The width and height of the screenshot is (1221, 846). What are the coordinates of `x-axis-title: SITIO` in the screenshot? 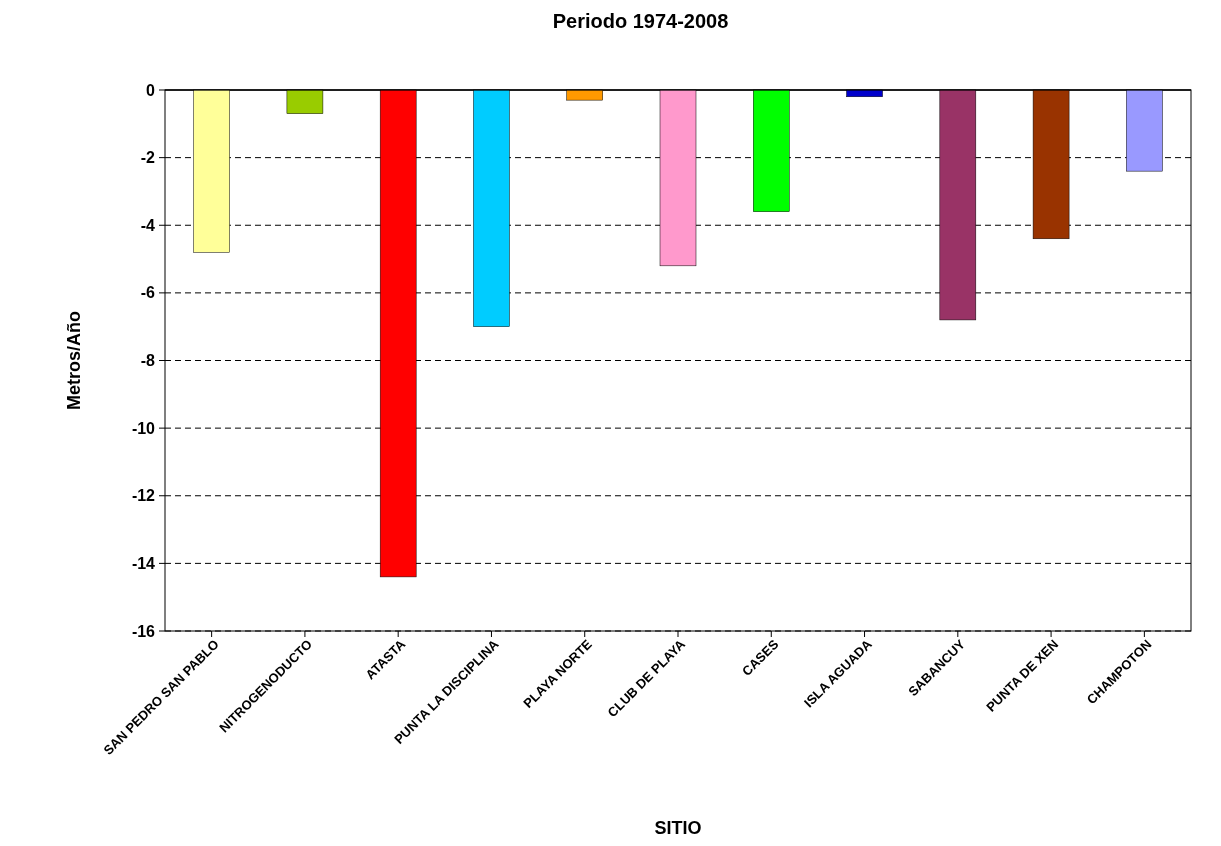 It's located at (678, 828).